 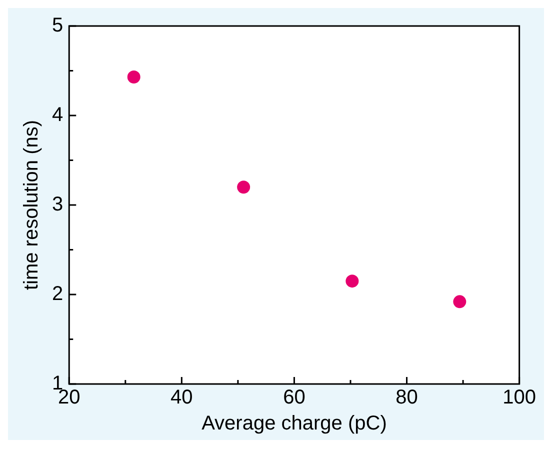 What do you see at coordinates (294, 397) in the screenshot?
I see `x-tick-label: 60` at bounding box center [294, 397].